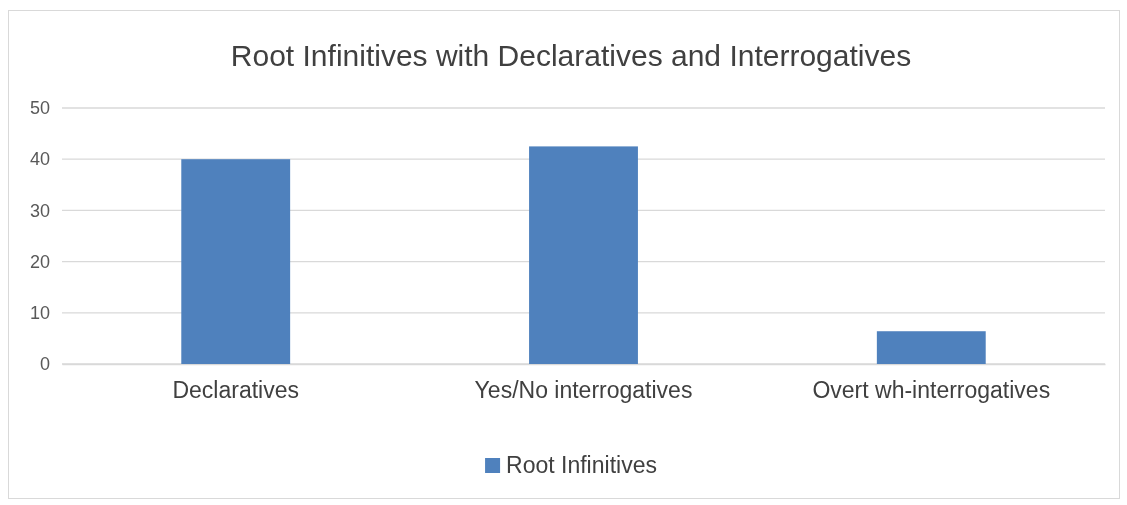 This screenshot has width=1127, height=505. Describe the element at coordinates (235, 390) in the screenshot. I see `x-tick-label: Declaratives` at that location.